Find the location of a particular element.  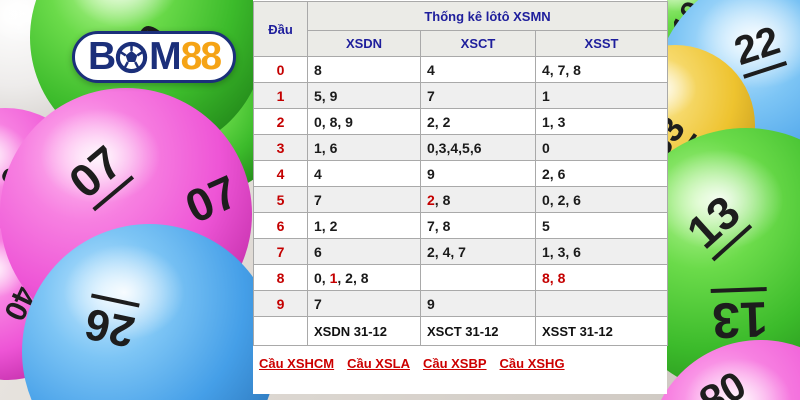

column-header-xsdn: XSDN is located at coordinates (364, 43).